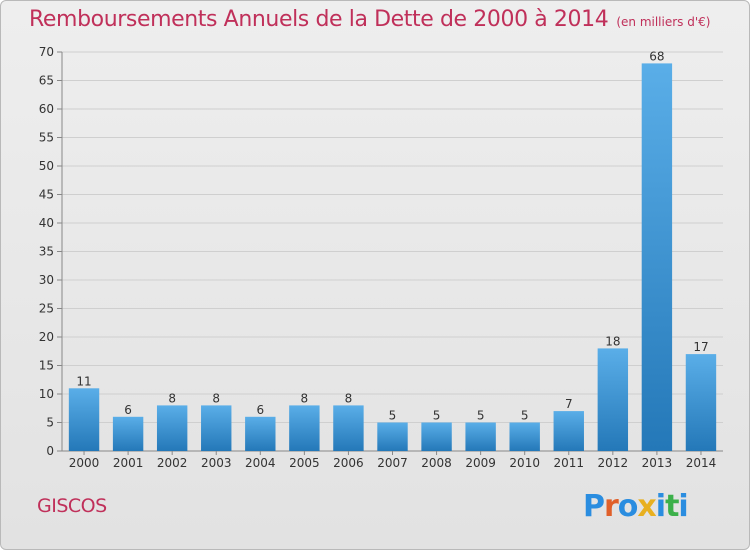 The height and width of the screenshot is (550, 750). What do you see at coordinates (612, 341) in the screenshot?
I see `data-label: 18` at bounding box center [612, 341].